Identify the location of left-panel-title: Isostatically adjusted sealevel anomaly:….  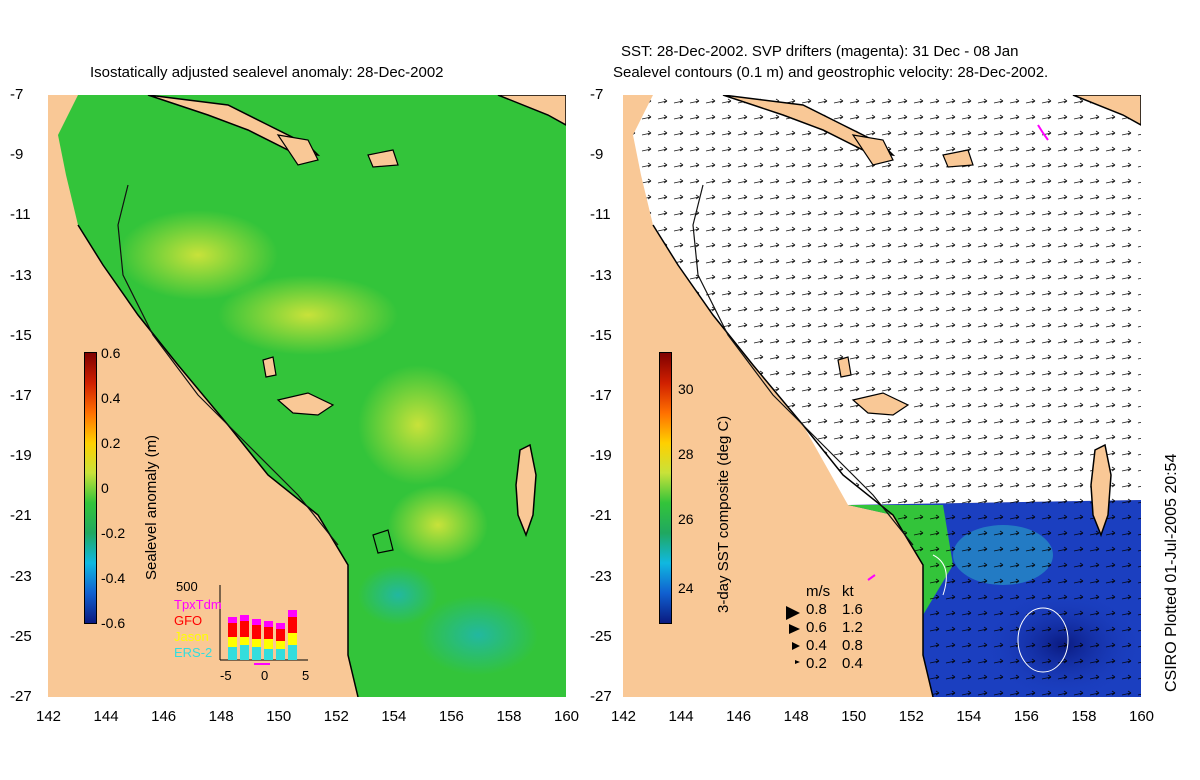
(267, 72).